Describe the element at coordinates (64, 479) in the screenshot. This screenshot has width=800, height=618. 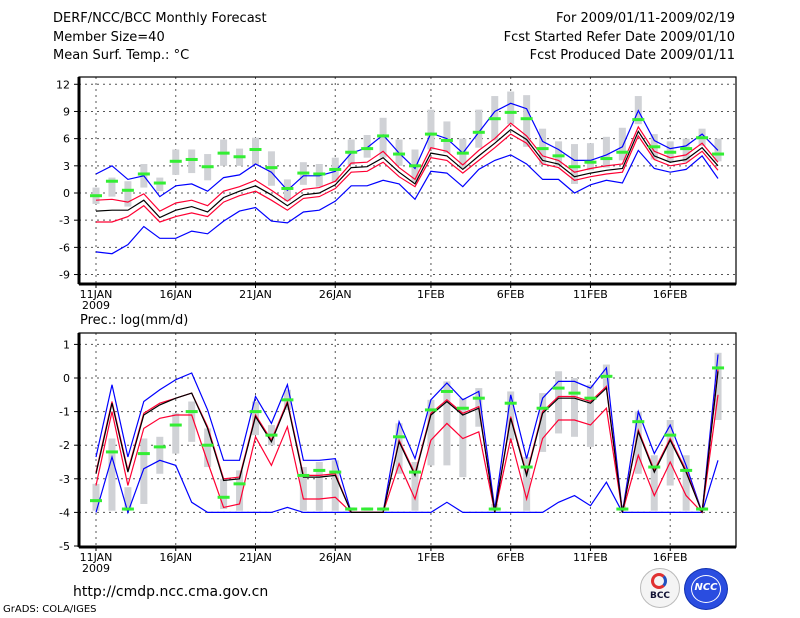
I see `y-tick-label: -3` at that location.